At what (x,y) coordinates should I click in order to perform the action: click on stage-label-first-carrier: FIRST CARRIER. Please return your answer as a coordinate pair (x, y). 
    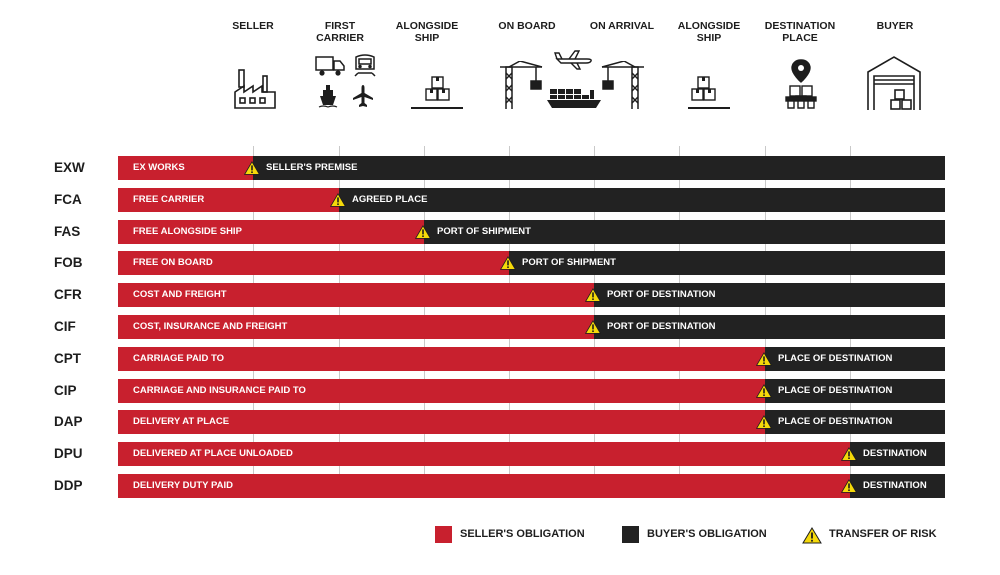
    Looking at the image, I should click on (340, 32).